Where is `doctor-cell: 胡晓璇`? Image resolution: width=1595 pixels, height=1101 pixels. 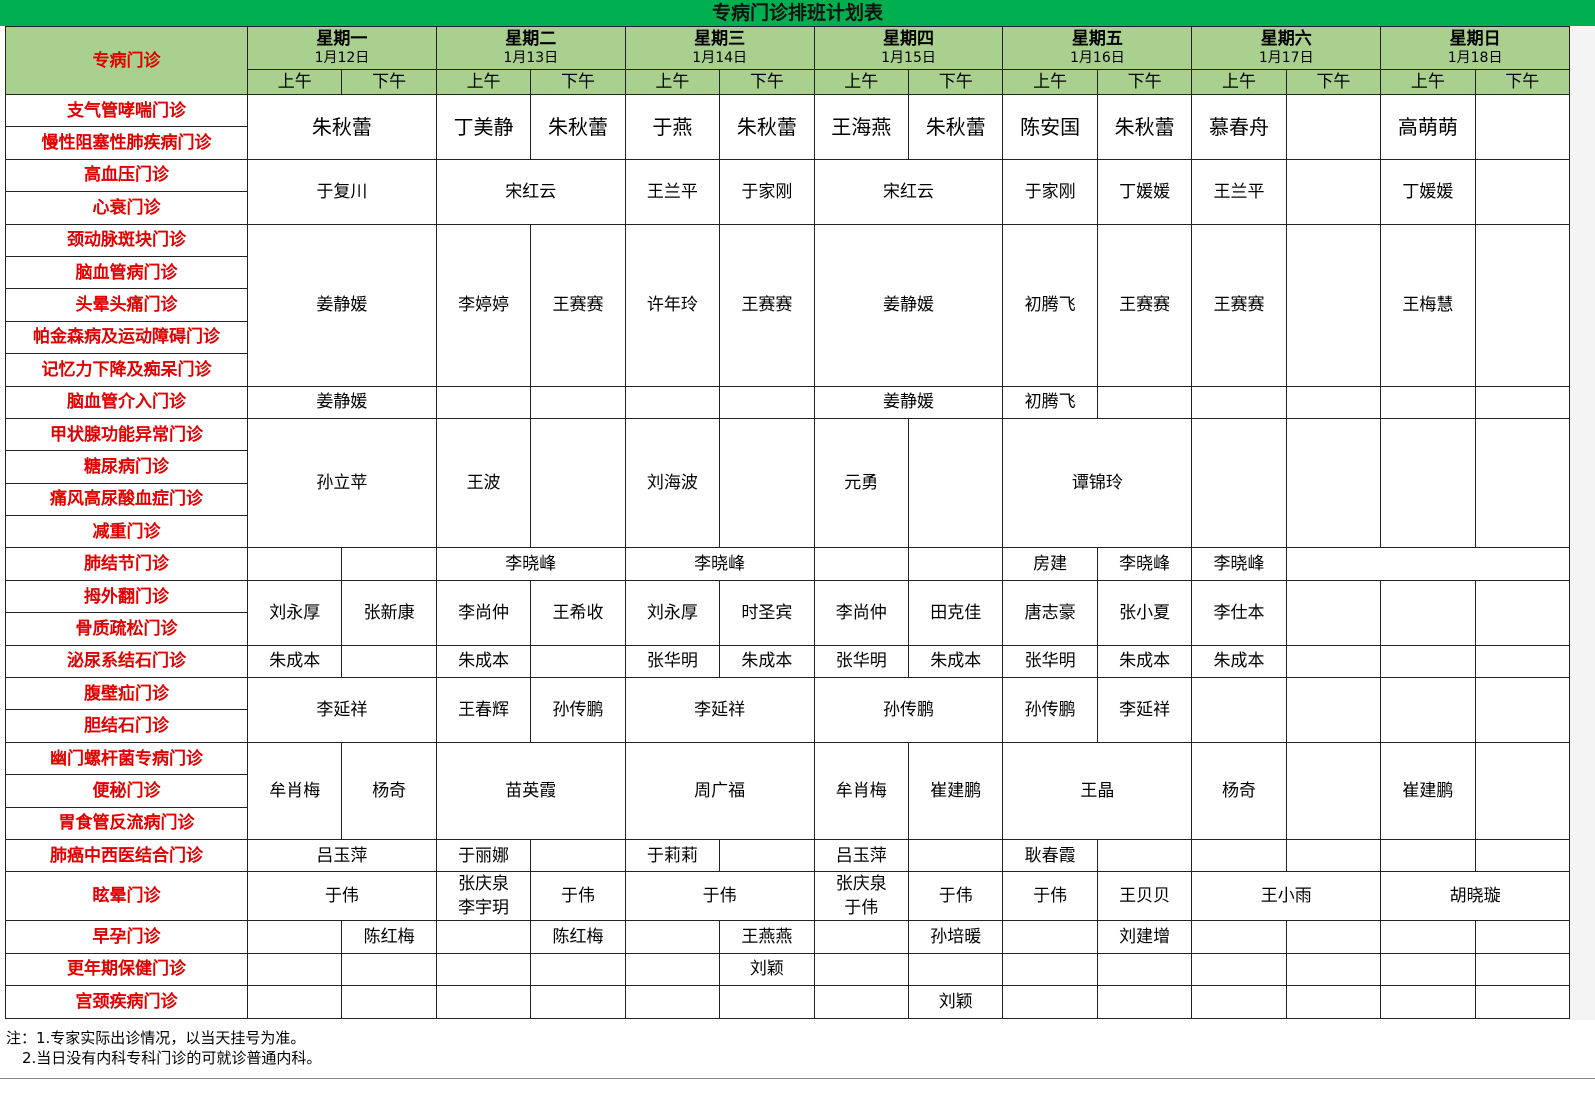
doctor-cell: 胡晓璇 is located at coordinates (1475, 896).